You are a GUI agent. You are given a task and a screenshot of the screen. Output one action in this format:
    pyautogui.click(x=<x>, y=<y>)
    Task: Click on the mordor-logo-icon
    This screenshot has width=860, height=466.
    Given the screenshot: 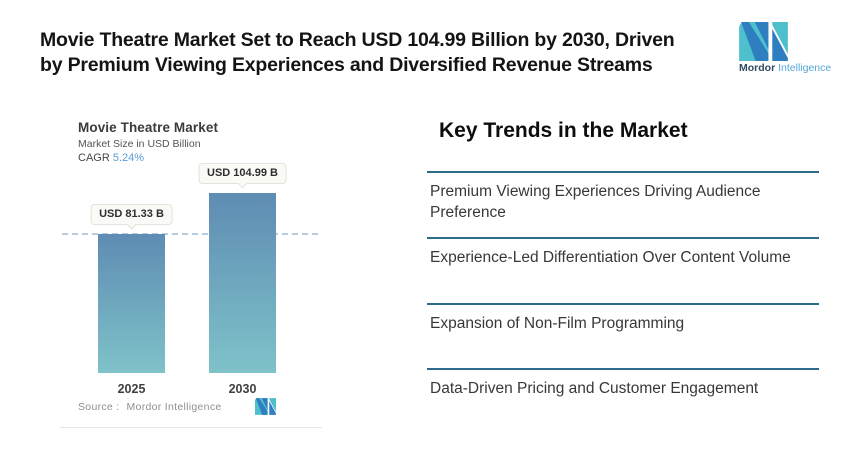 What is the action you would take?
    pyautogui.click(x=763, y=41)
    